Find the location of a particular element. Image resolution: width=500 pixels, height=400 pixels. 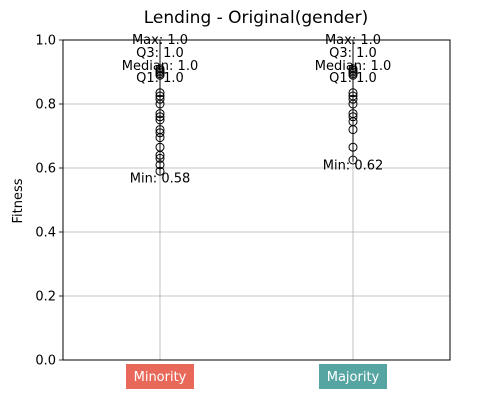

y-tick-label: 1.0 is located at coordinates (45, 41).